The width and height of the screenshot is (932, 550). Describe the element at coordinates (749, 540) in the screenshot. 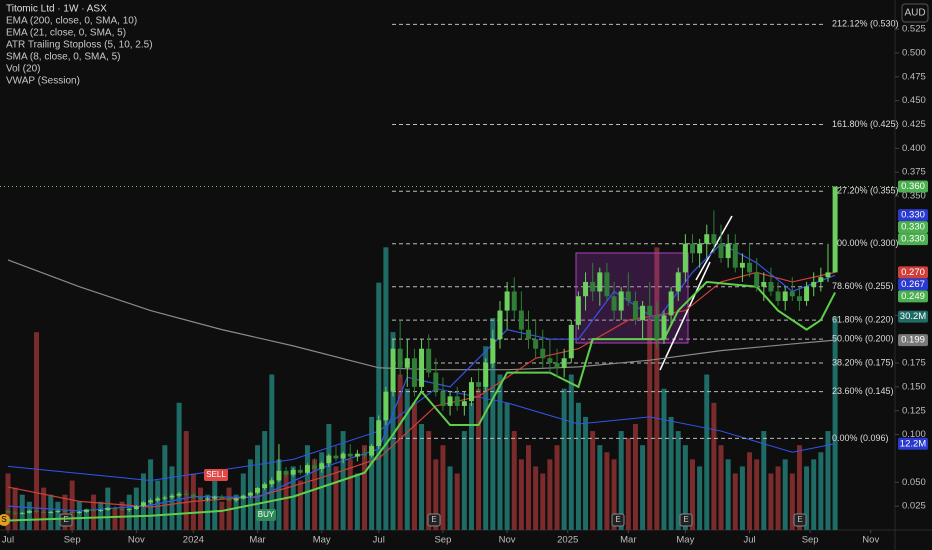

I see `x-tick-label: Jul` at that location.